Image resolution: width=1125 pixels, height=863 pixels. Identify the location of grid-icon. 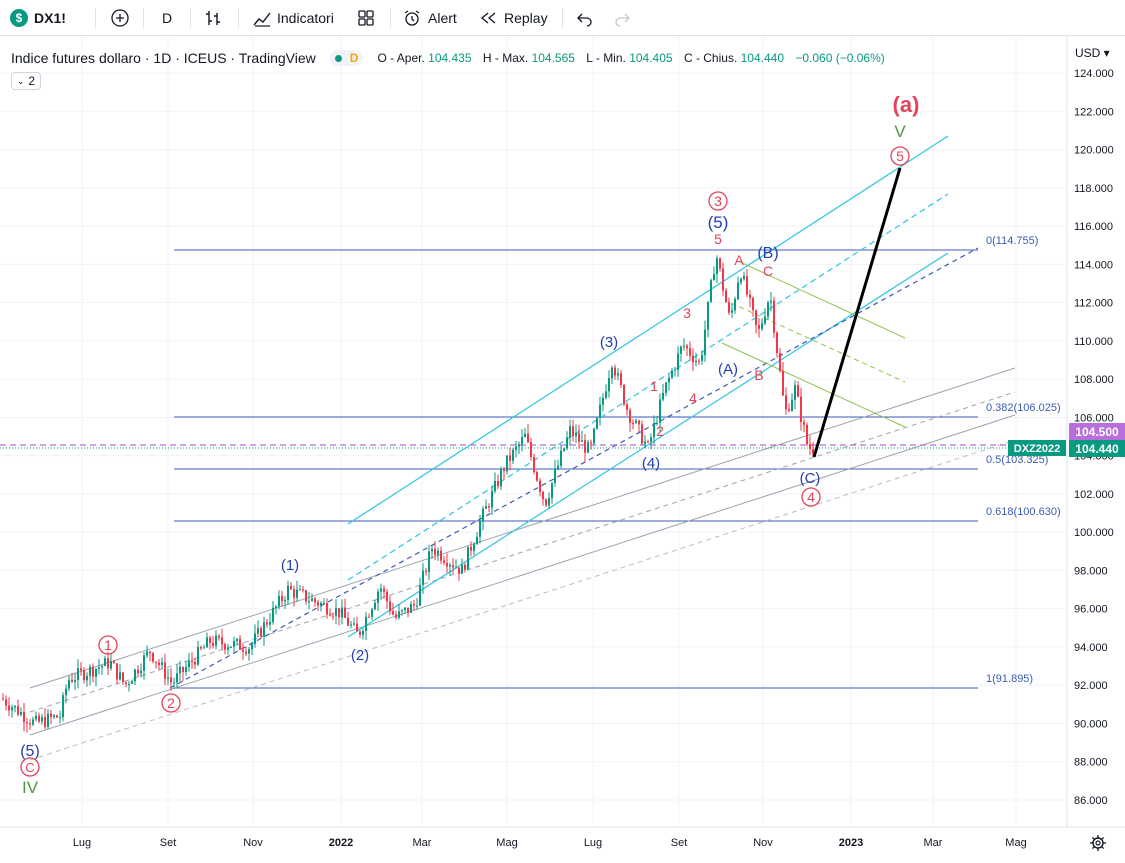
(366, 18).